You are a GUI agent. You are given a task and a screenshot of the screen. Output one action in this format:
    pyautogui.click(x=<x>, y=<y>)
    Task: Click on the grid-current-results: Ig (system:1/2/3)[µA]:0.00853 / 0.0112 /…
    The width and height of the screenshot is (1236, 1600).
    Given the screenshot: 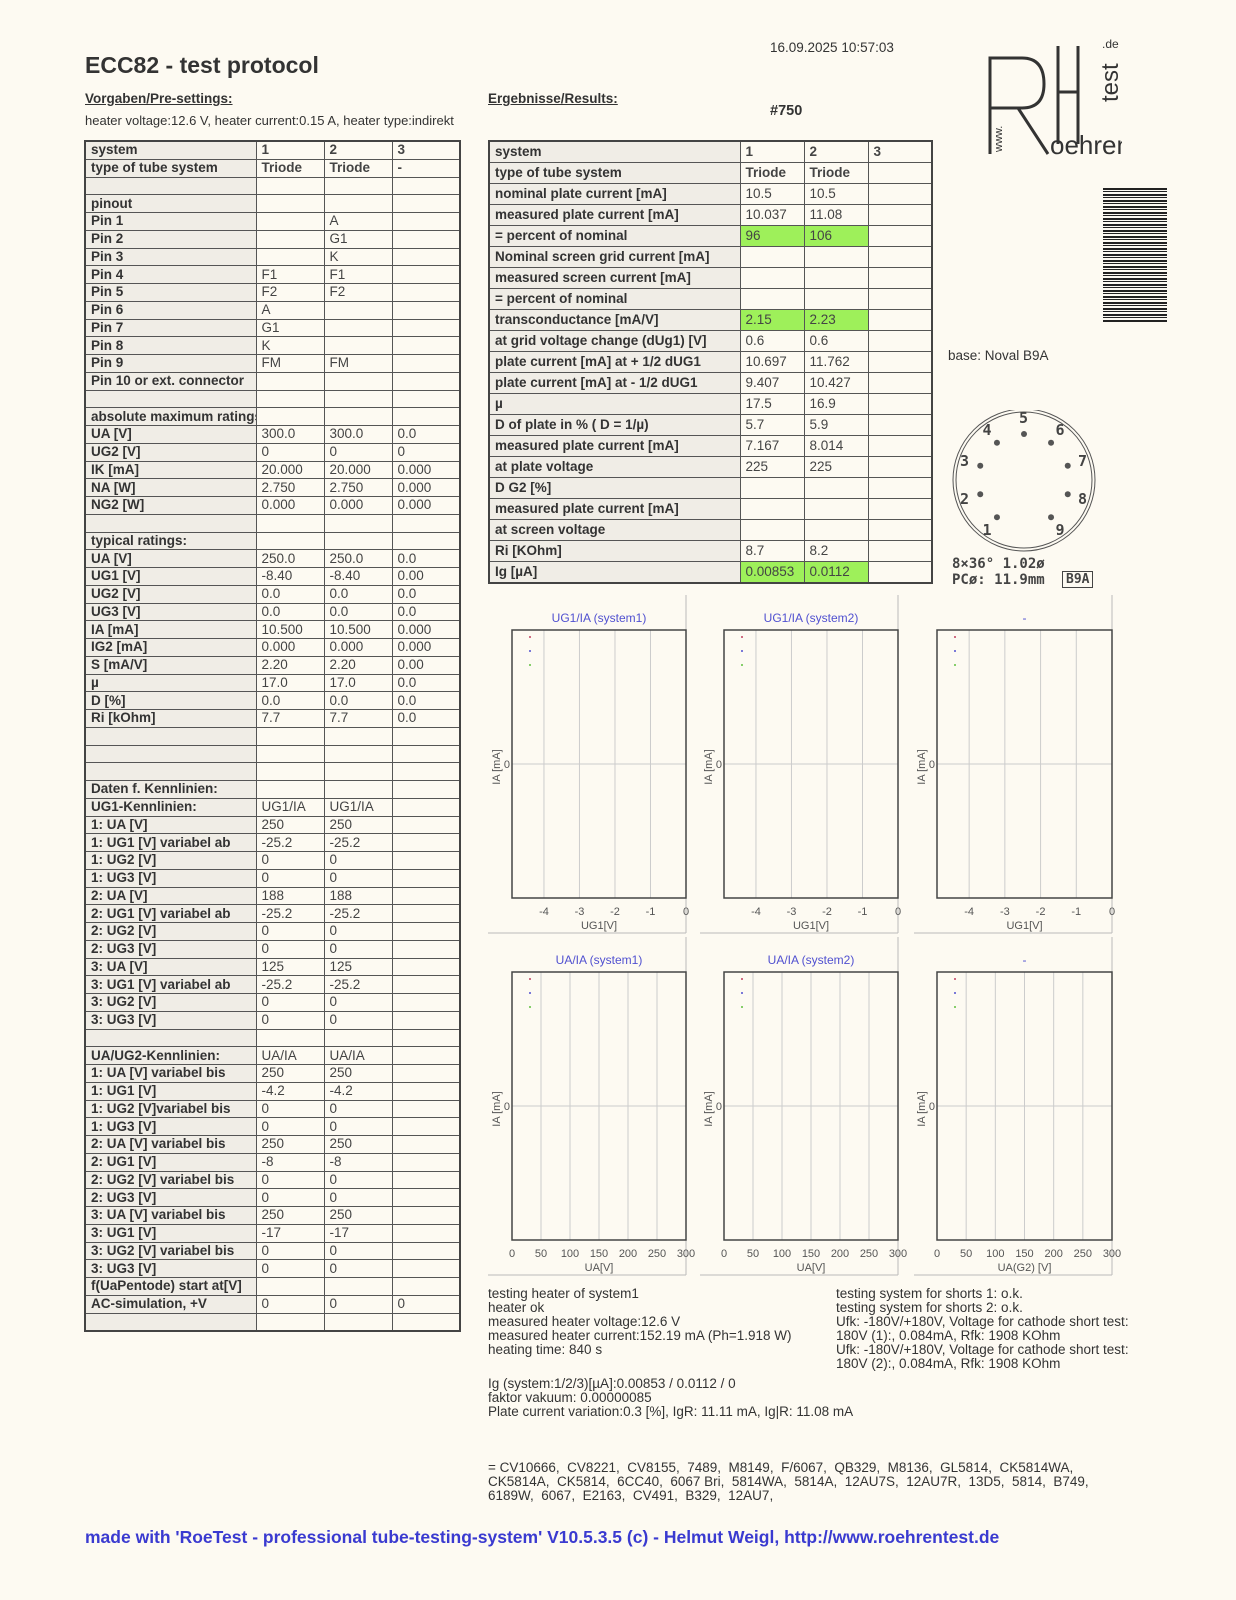 What is the action you would take?
    pyautogui.click(x=671, y=1397)
    